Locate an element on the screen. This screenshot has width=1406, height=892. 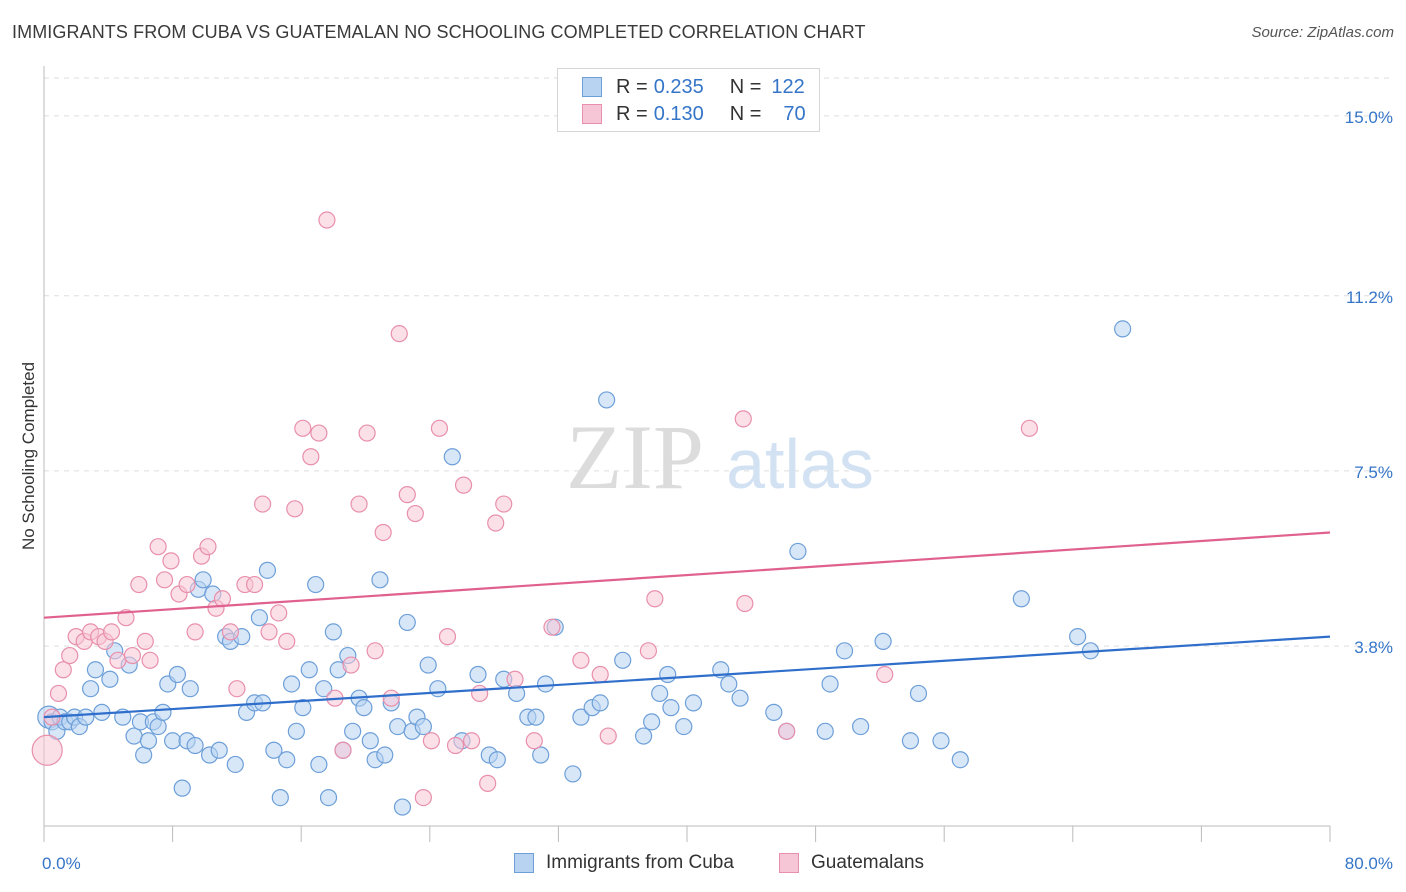
legend-row-cuba: R = 0.235 N = 122 is located at coordinates (693, 87).